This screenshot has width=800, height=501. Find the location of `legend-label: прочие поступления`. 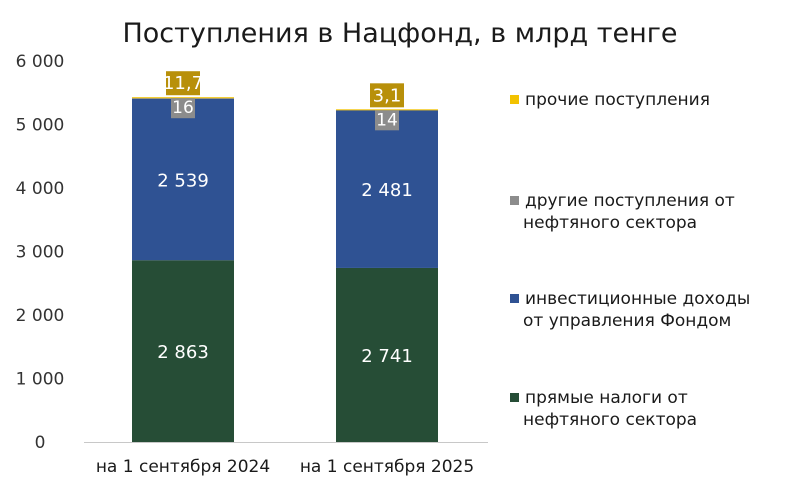

legend-label: прочие поступления is located at coordinates (617, 100).